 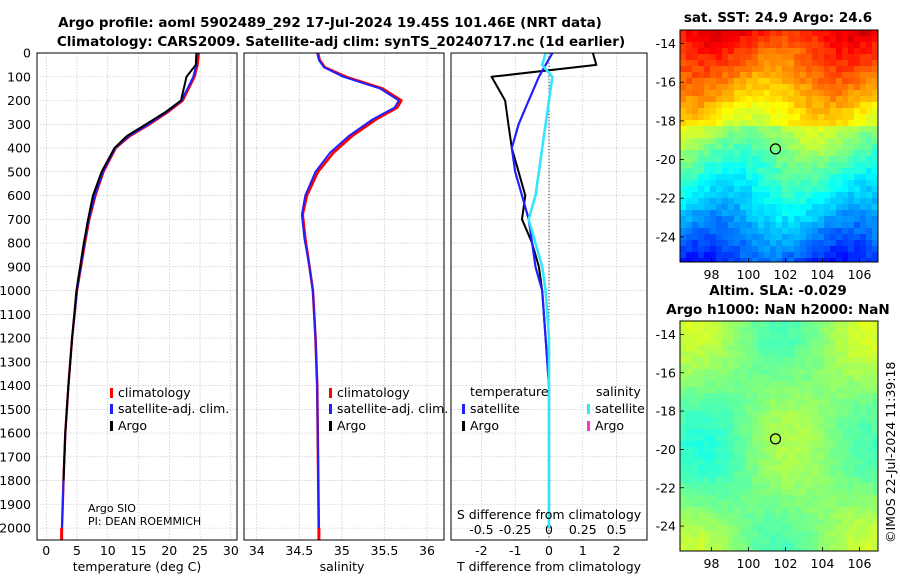 What do you see at coordinates (351, 296) in the screenshot?
I see `salinity-lines` at bounding box center [351, 296].